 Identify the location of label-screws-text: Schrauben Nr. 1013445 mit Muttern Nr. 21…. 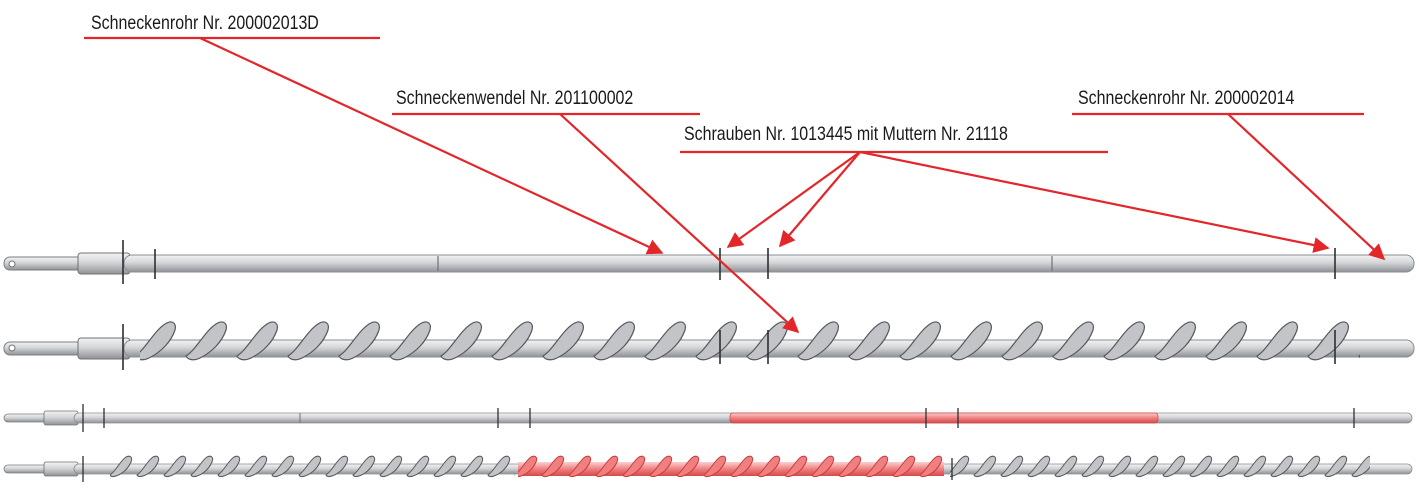
(846, 134).